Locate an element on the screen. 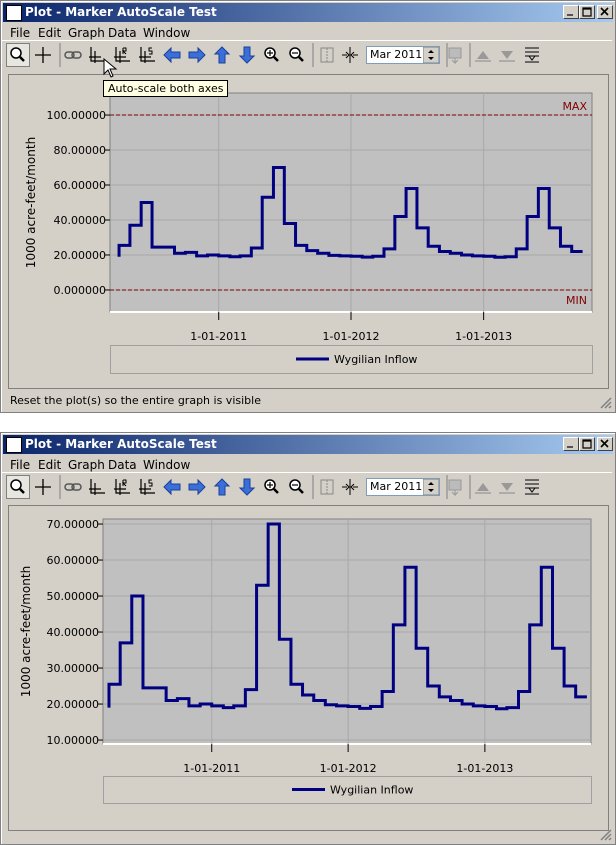  y-tick-label: 80.00000 is located at coordinates (80, 150).